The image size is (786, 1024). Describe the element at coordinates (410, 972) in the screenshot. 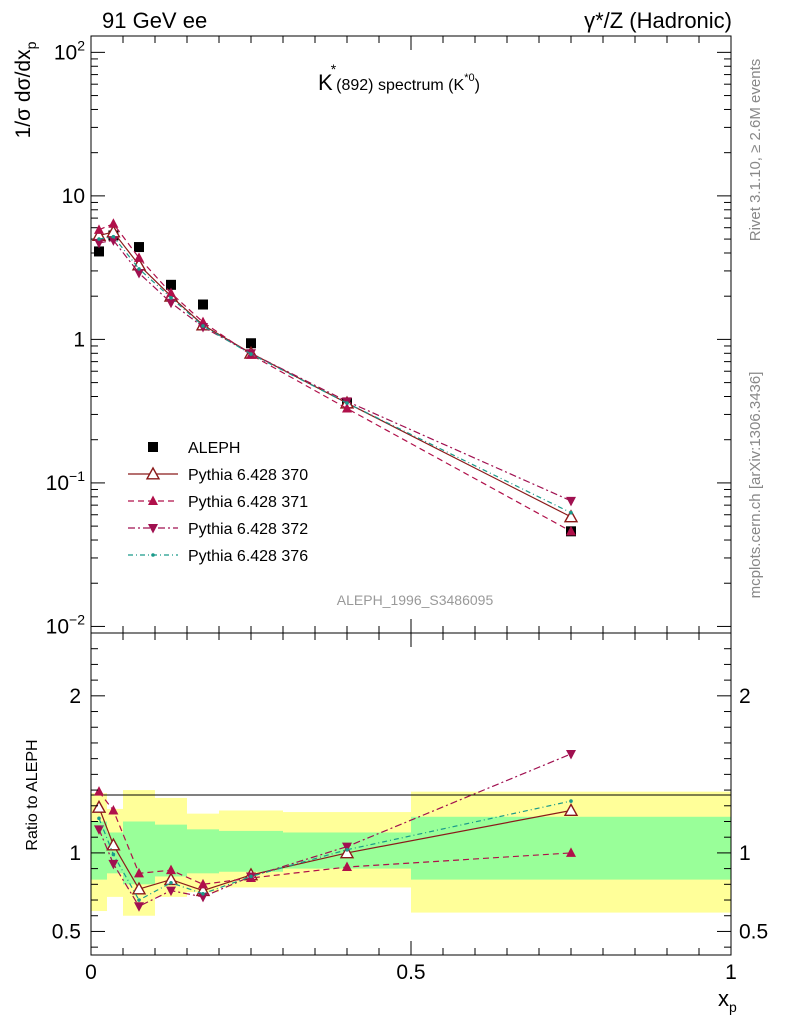

I see `ratio-xtick-label-1: 0.5` at that location.